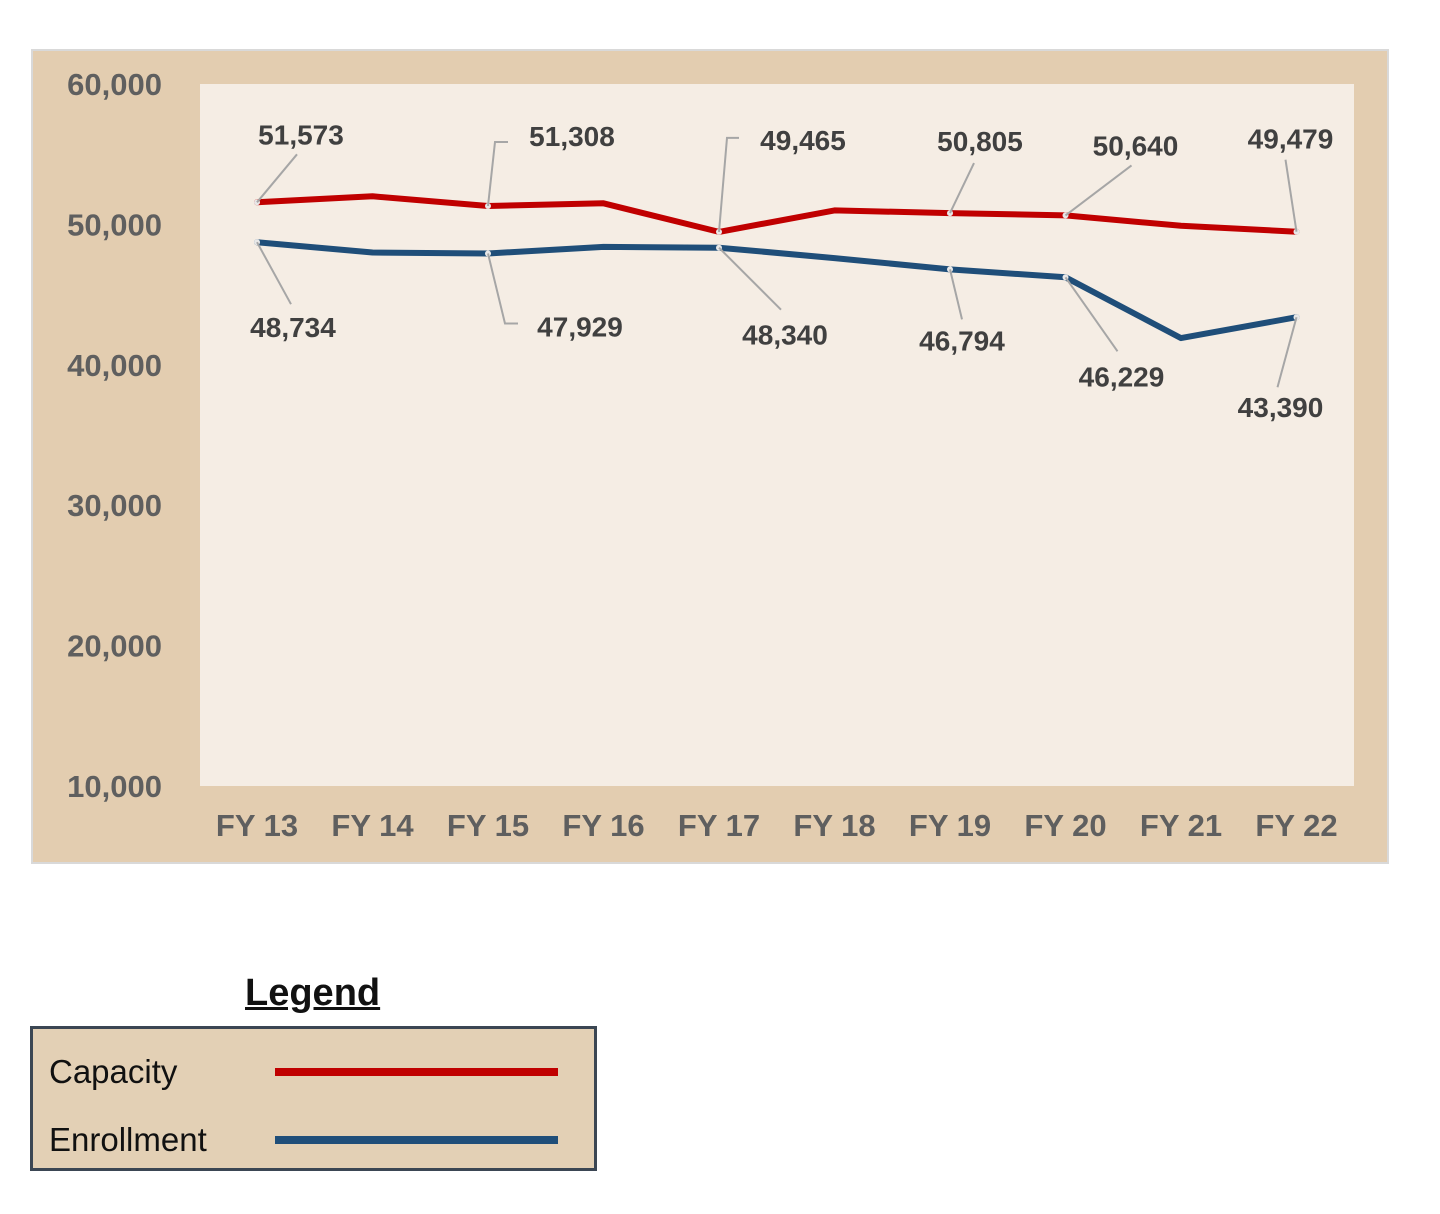 This screenshot has height=1214, width=1440. I want to click on data-label: 46,794, so click(962, 340).